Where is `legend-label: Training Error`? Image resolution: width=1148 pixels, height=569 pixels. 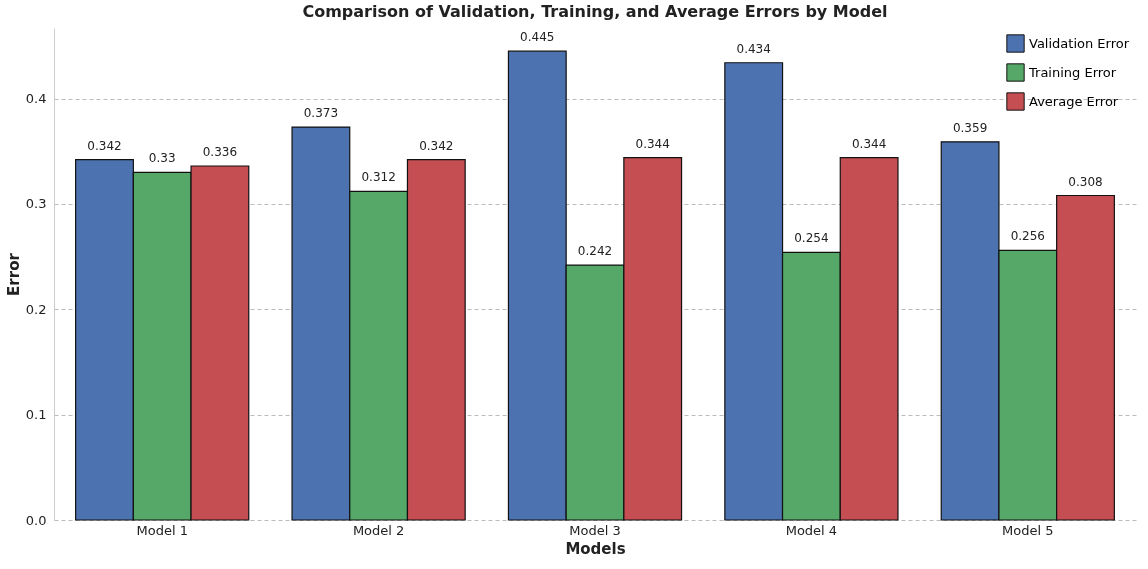 legend-label: Training Error is located at coordinates (1072, 72).